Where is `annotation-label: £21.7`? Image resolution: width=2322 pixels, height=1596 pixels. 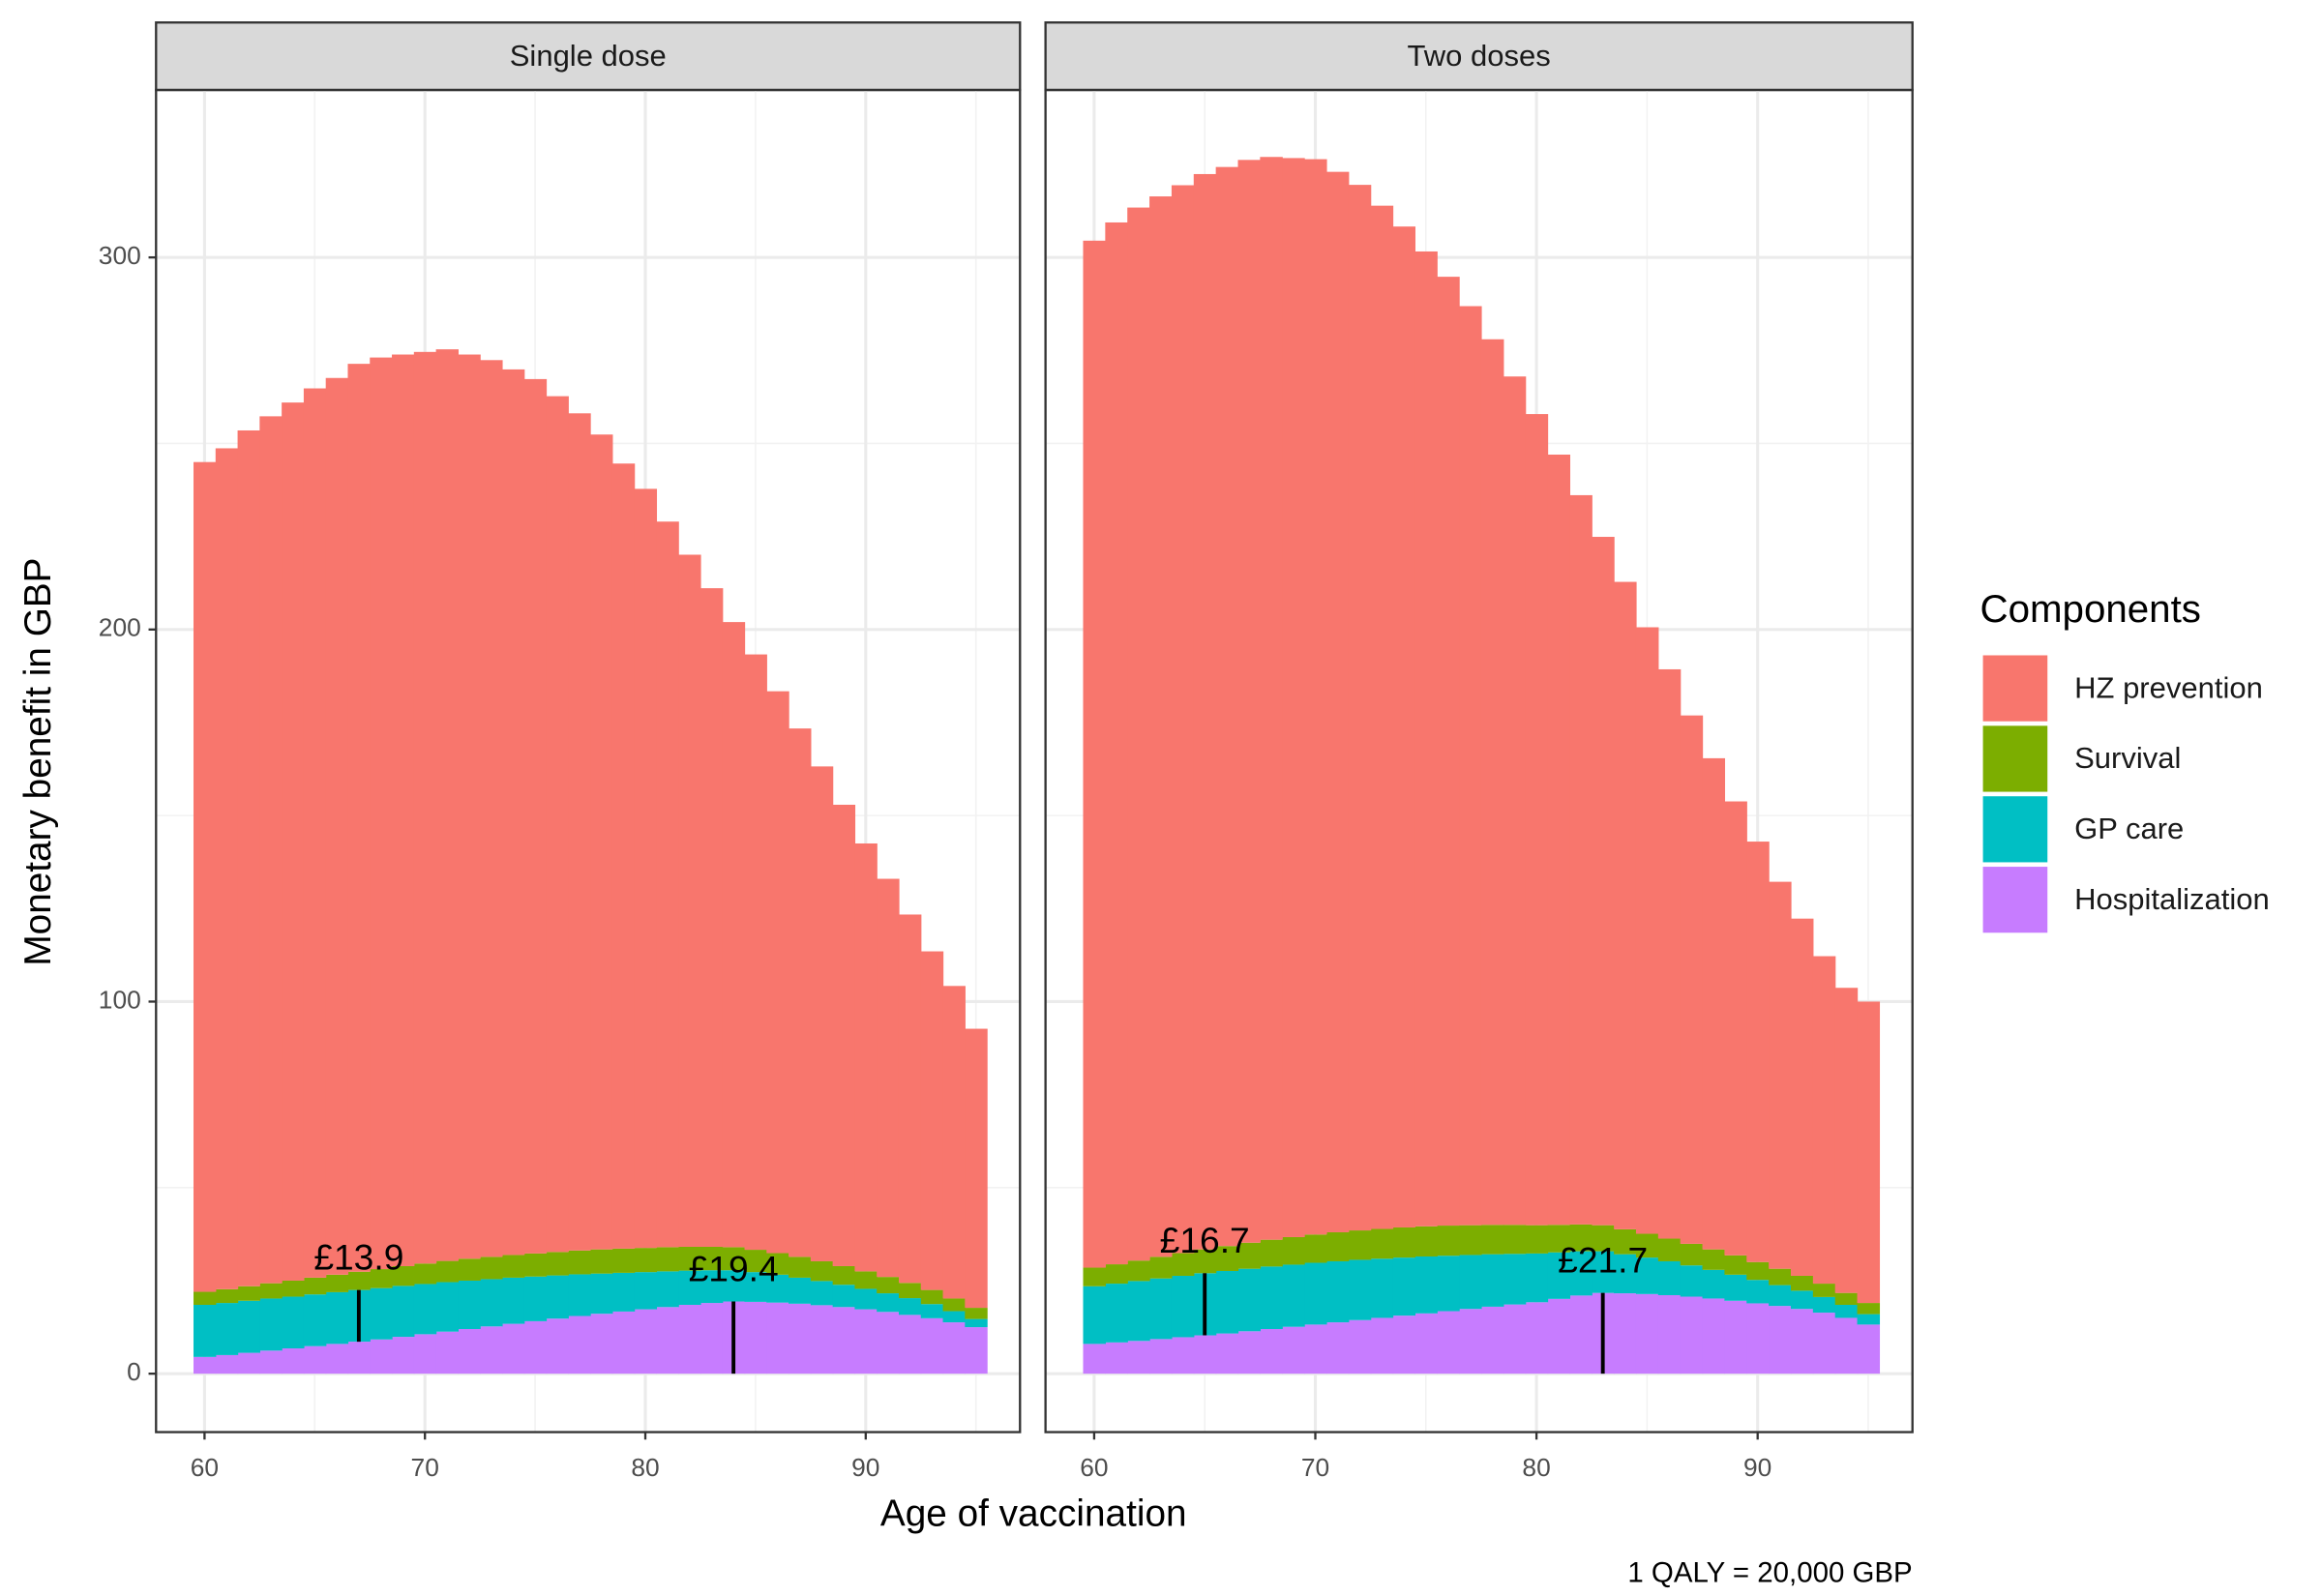 annotation-label: £21.7 is located at coordinates (1603, 1260).